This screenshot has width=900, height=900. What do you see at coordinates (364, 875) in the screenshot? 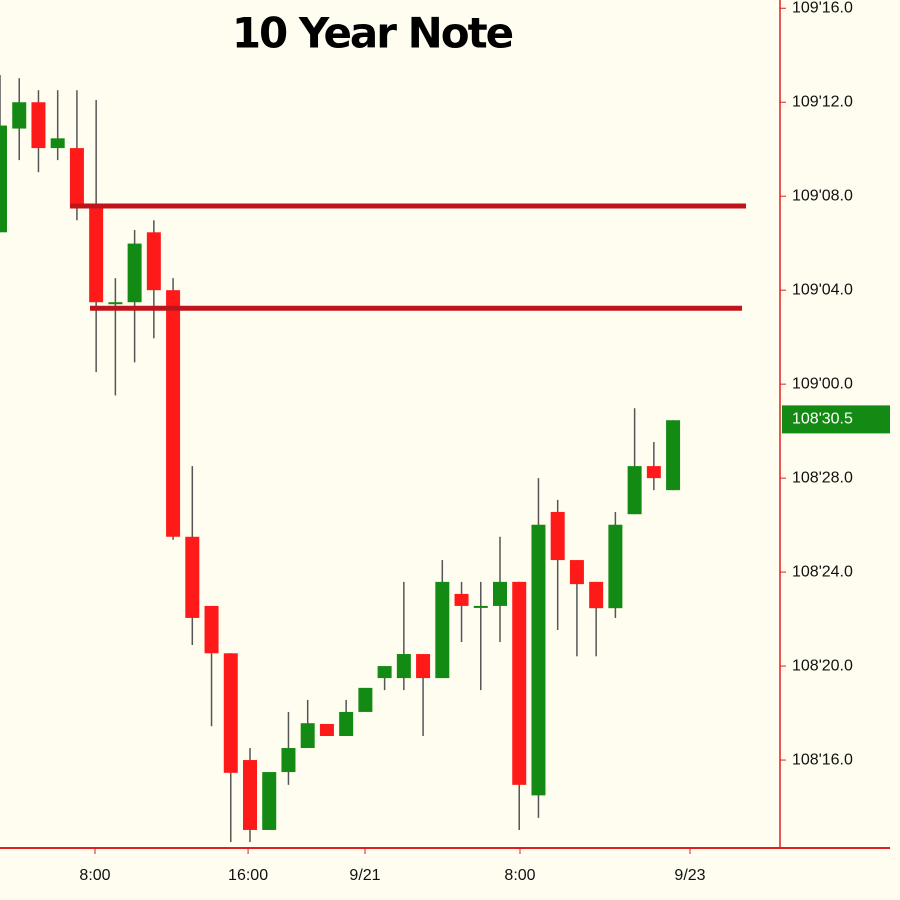
I see `x-tick-label: 9/21` at bounding box center [364, 875].